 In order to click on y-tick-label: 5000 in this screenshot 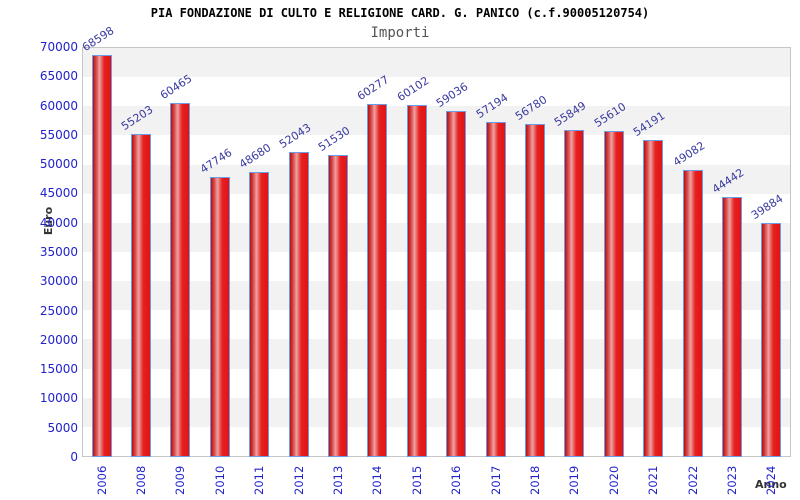, I will do `click(62, 427)`.